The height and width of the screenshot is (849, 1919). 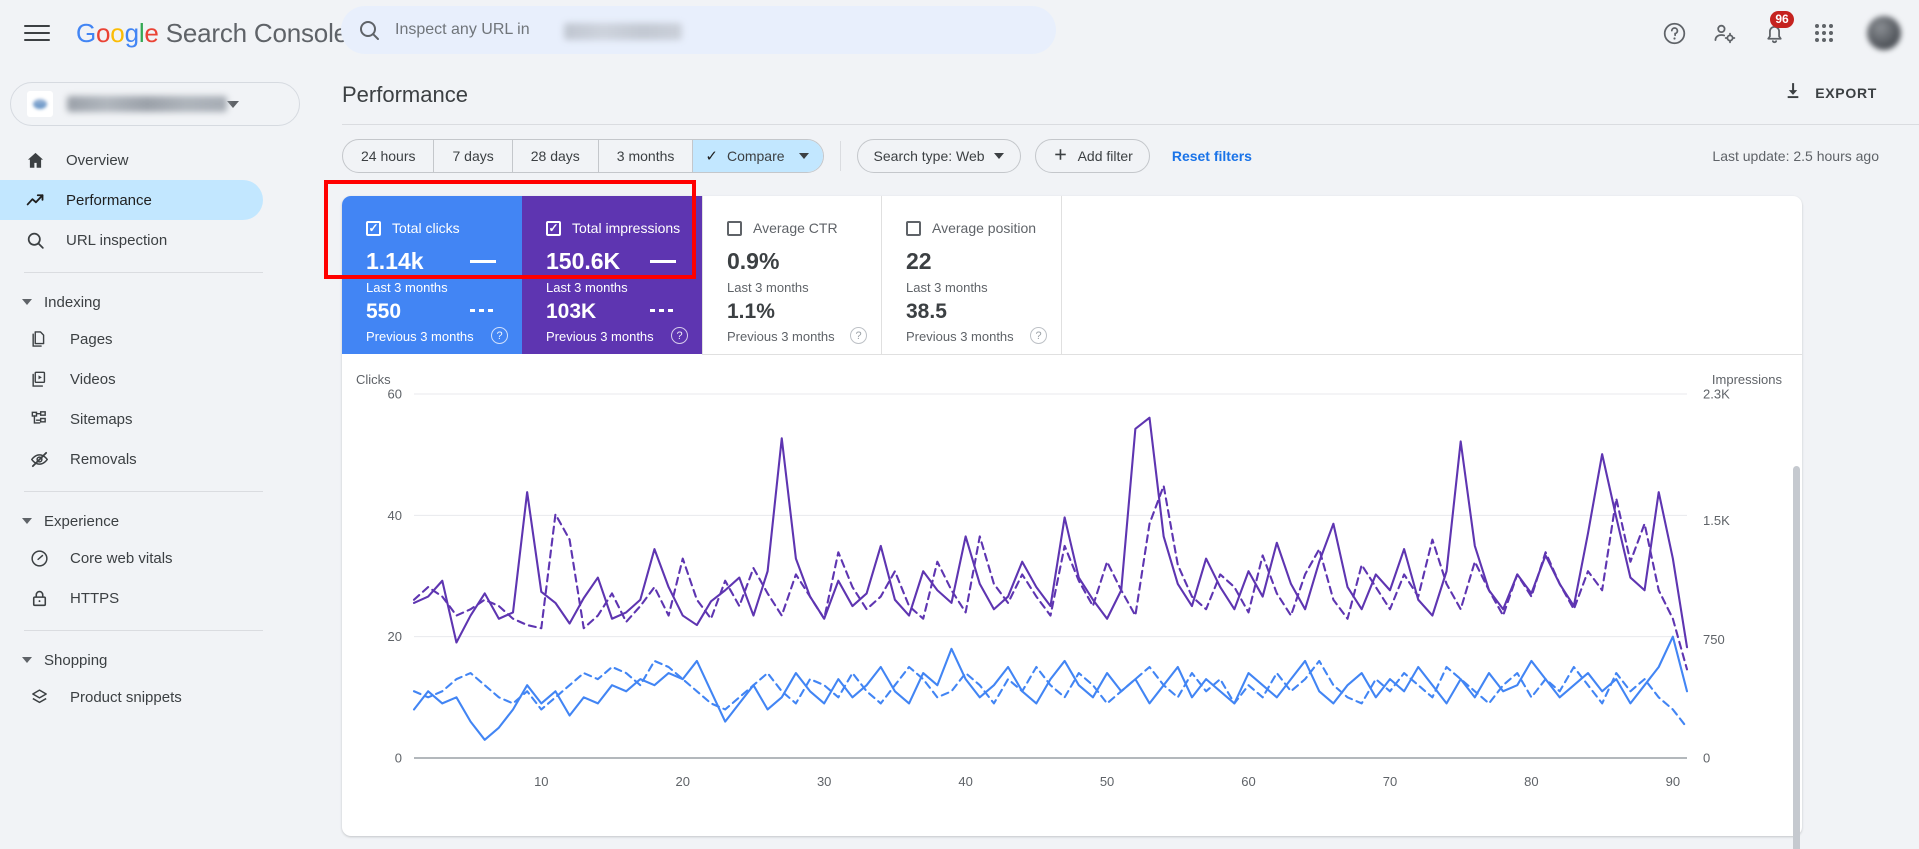 I want to click on svg-text: 30, so click(x=824, y=781).